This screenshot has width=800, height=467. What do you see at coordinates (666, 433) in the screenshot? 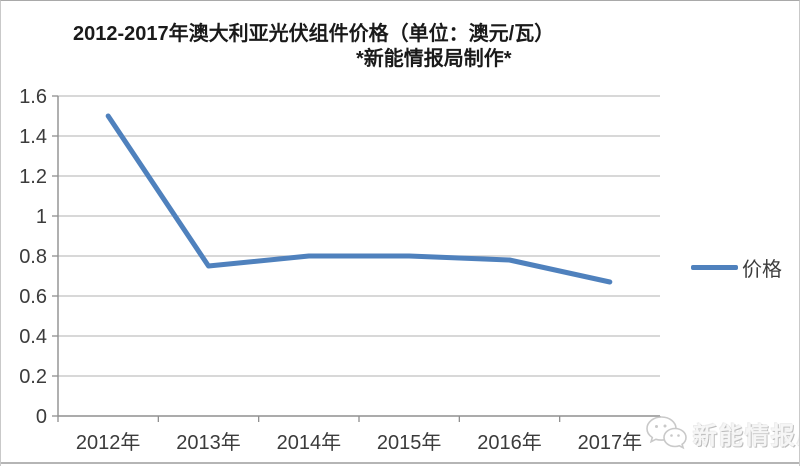
I see `wechat-icon` at bounding box center [666, 433].